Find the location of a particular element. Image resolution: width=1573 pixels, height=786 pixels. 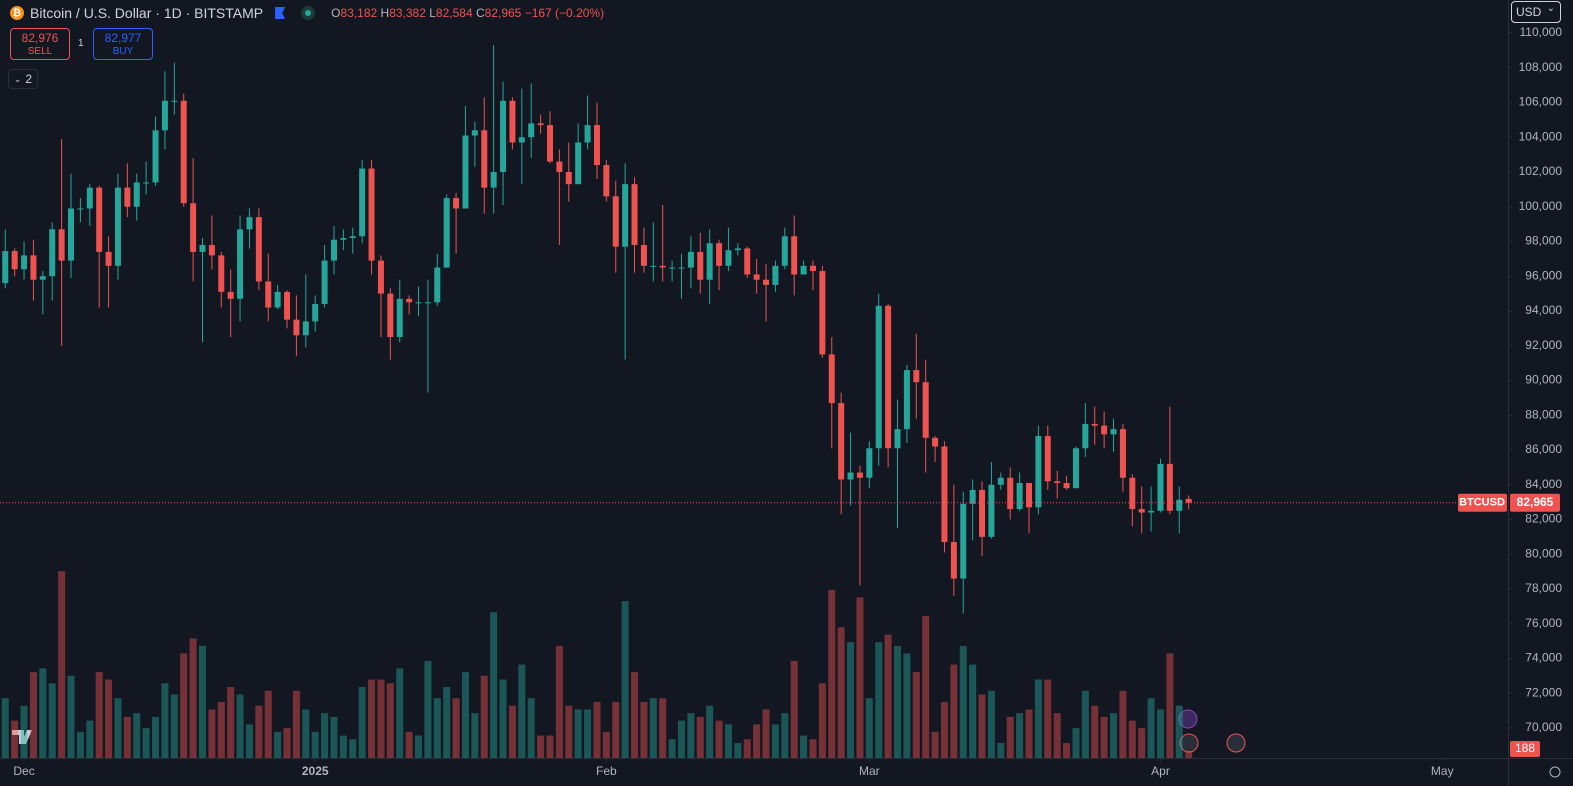

y-tick-label: 108,000 is located at coordinates (1541, 67).